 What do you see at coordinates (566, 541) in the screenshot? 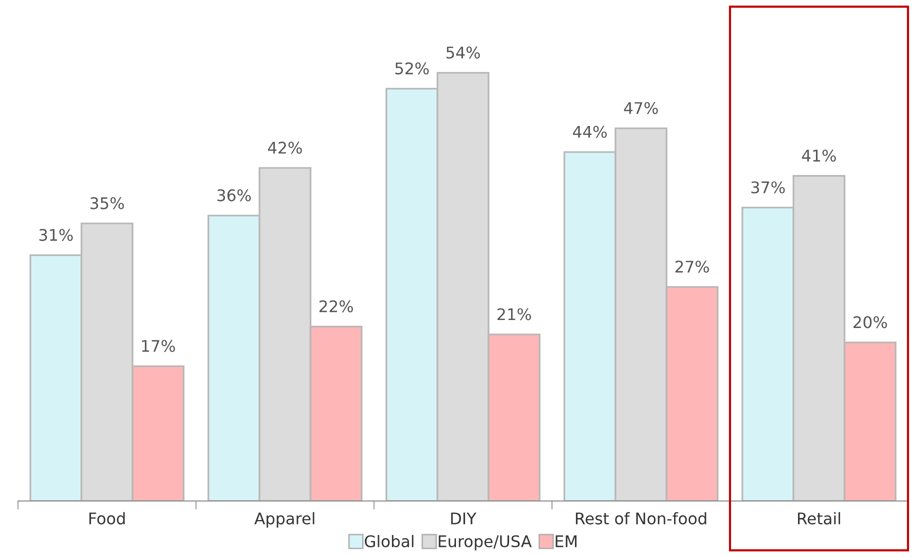
I see `legend-label: EM` at bounding box center [566, 541].